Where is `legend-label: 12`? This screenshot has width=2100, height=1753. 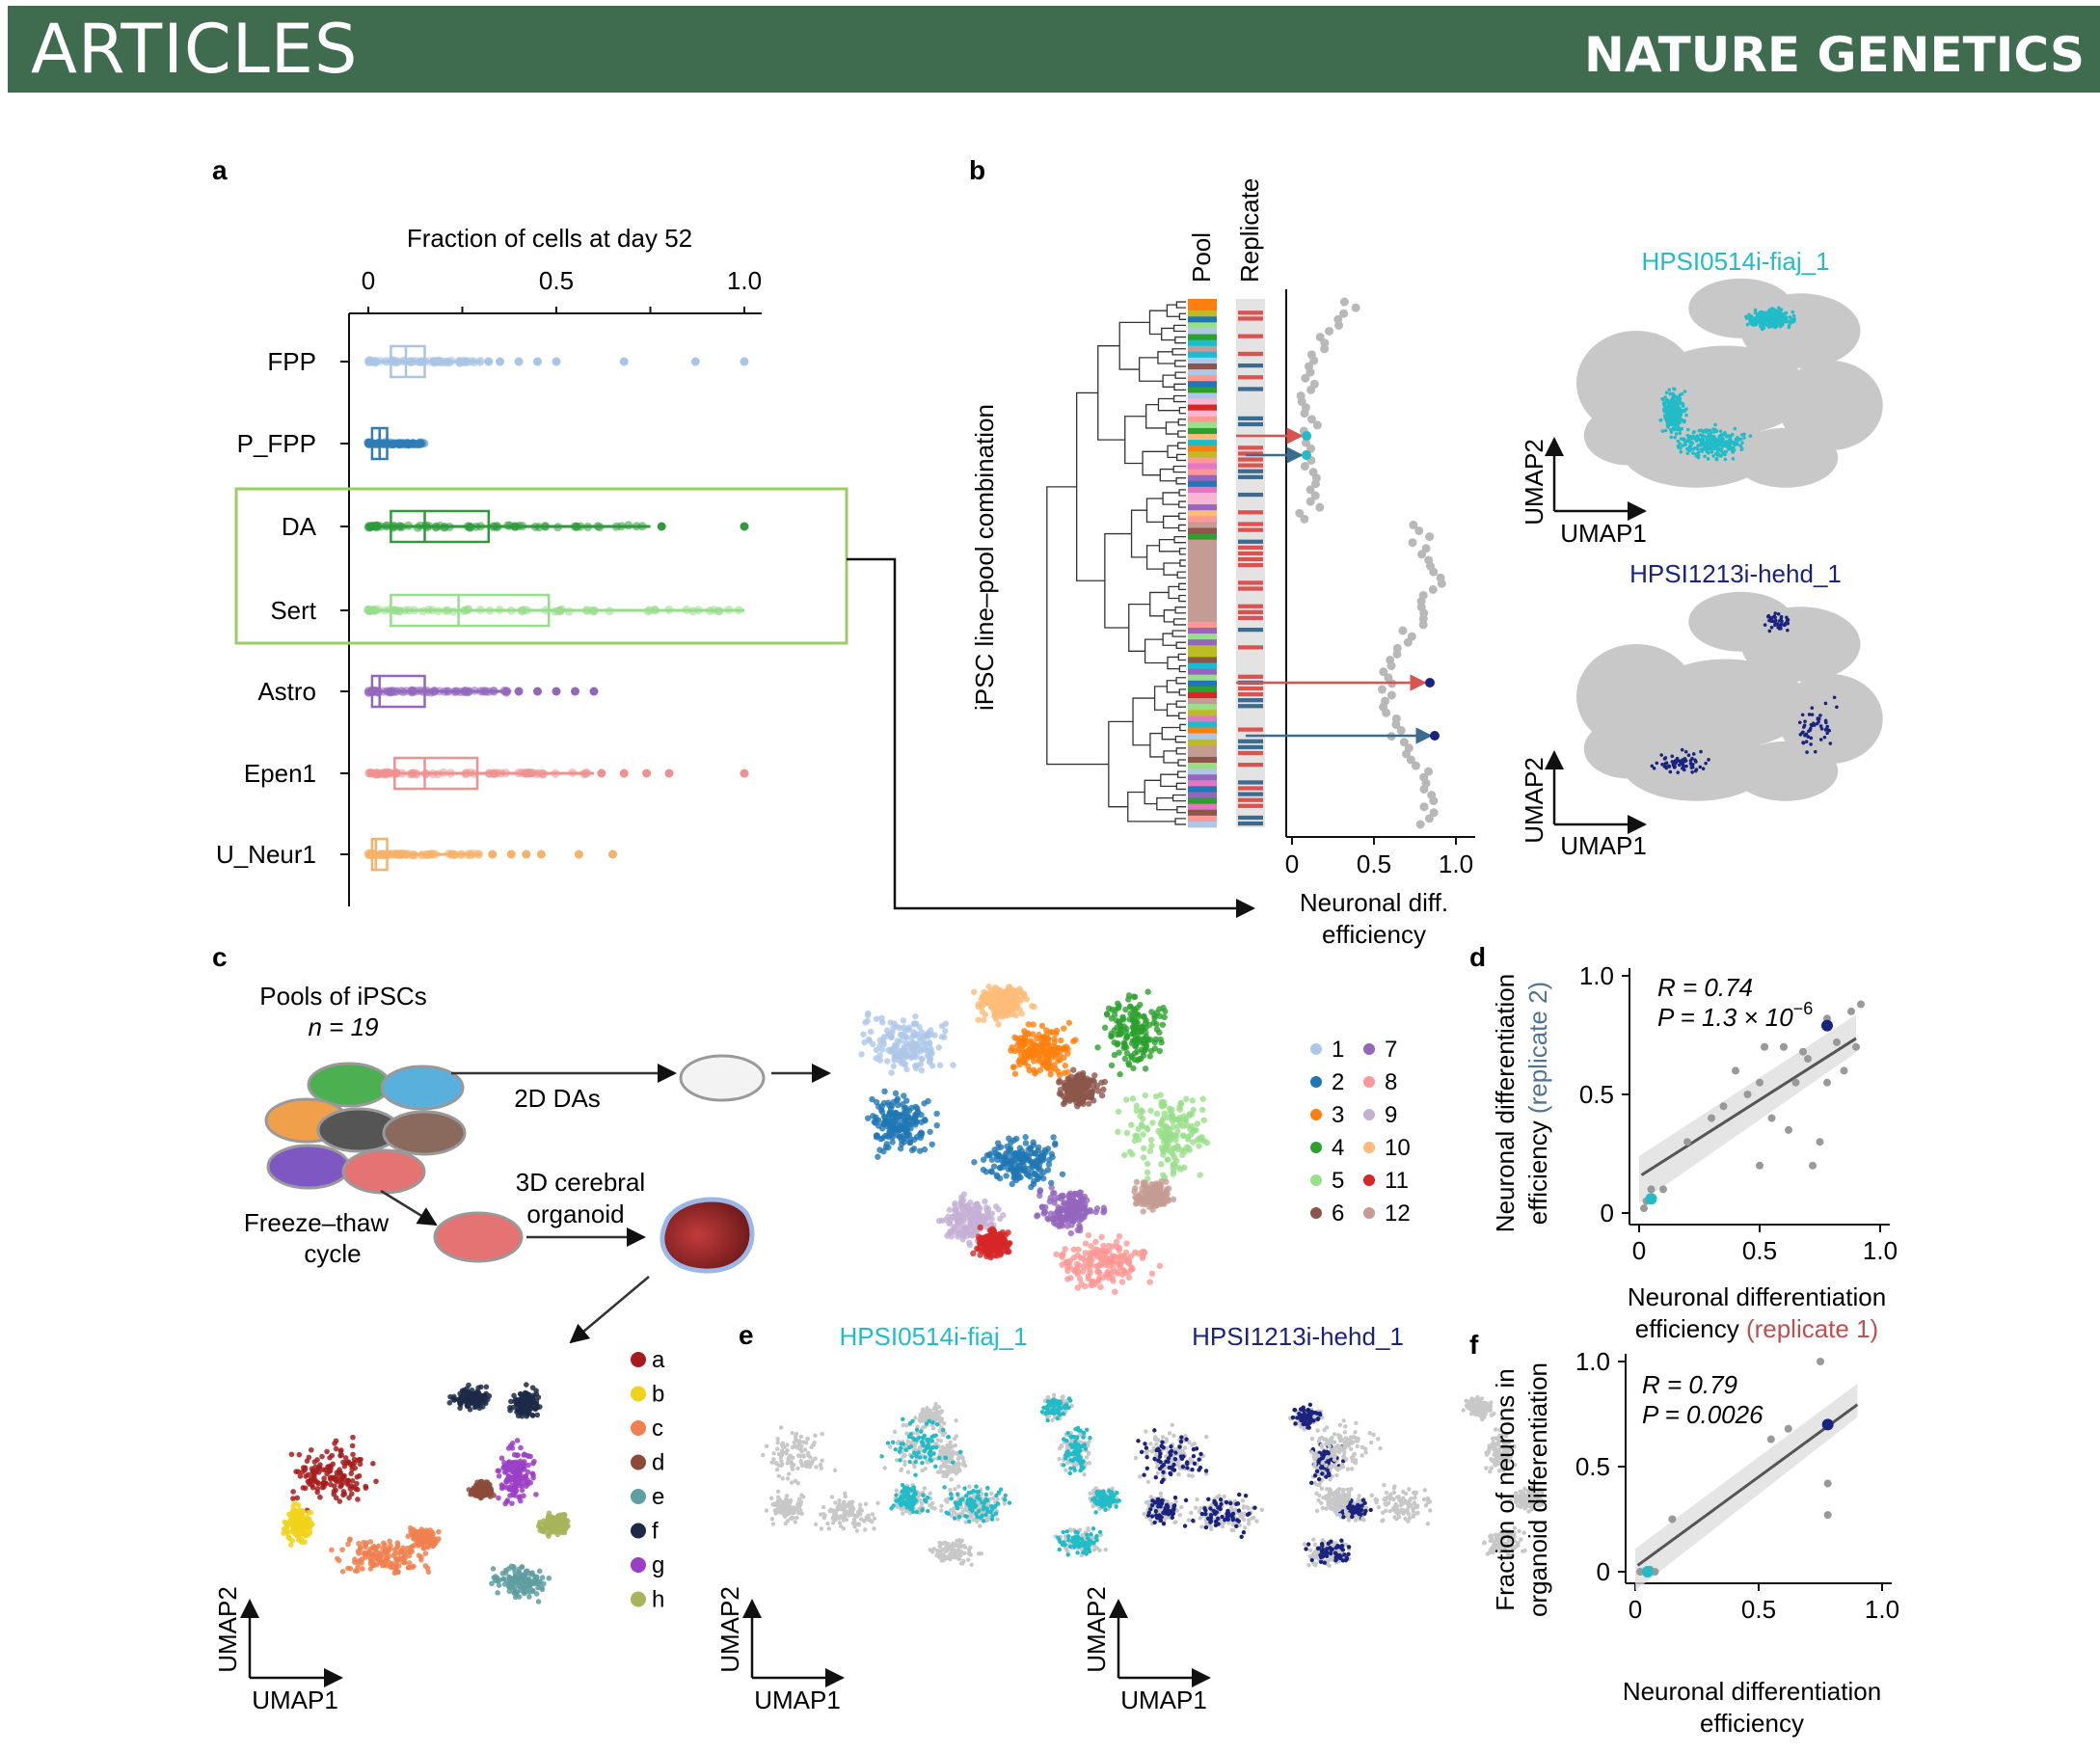 legend-label: 12 is located at coordinates (1398, 1213).